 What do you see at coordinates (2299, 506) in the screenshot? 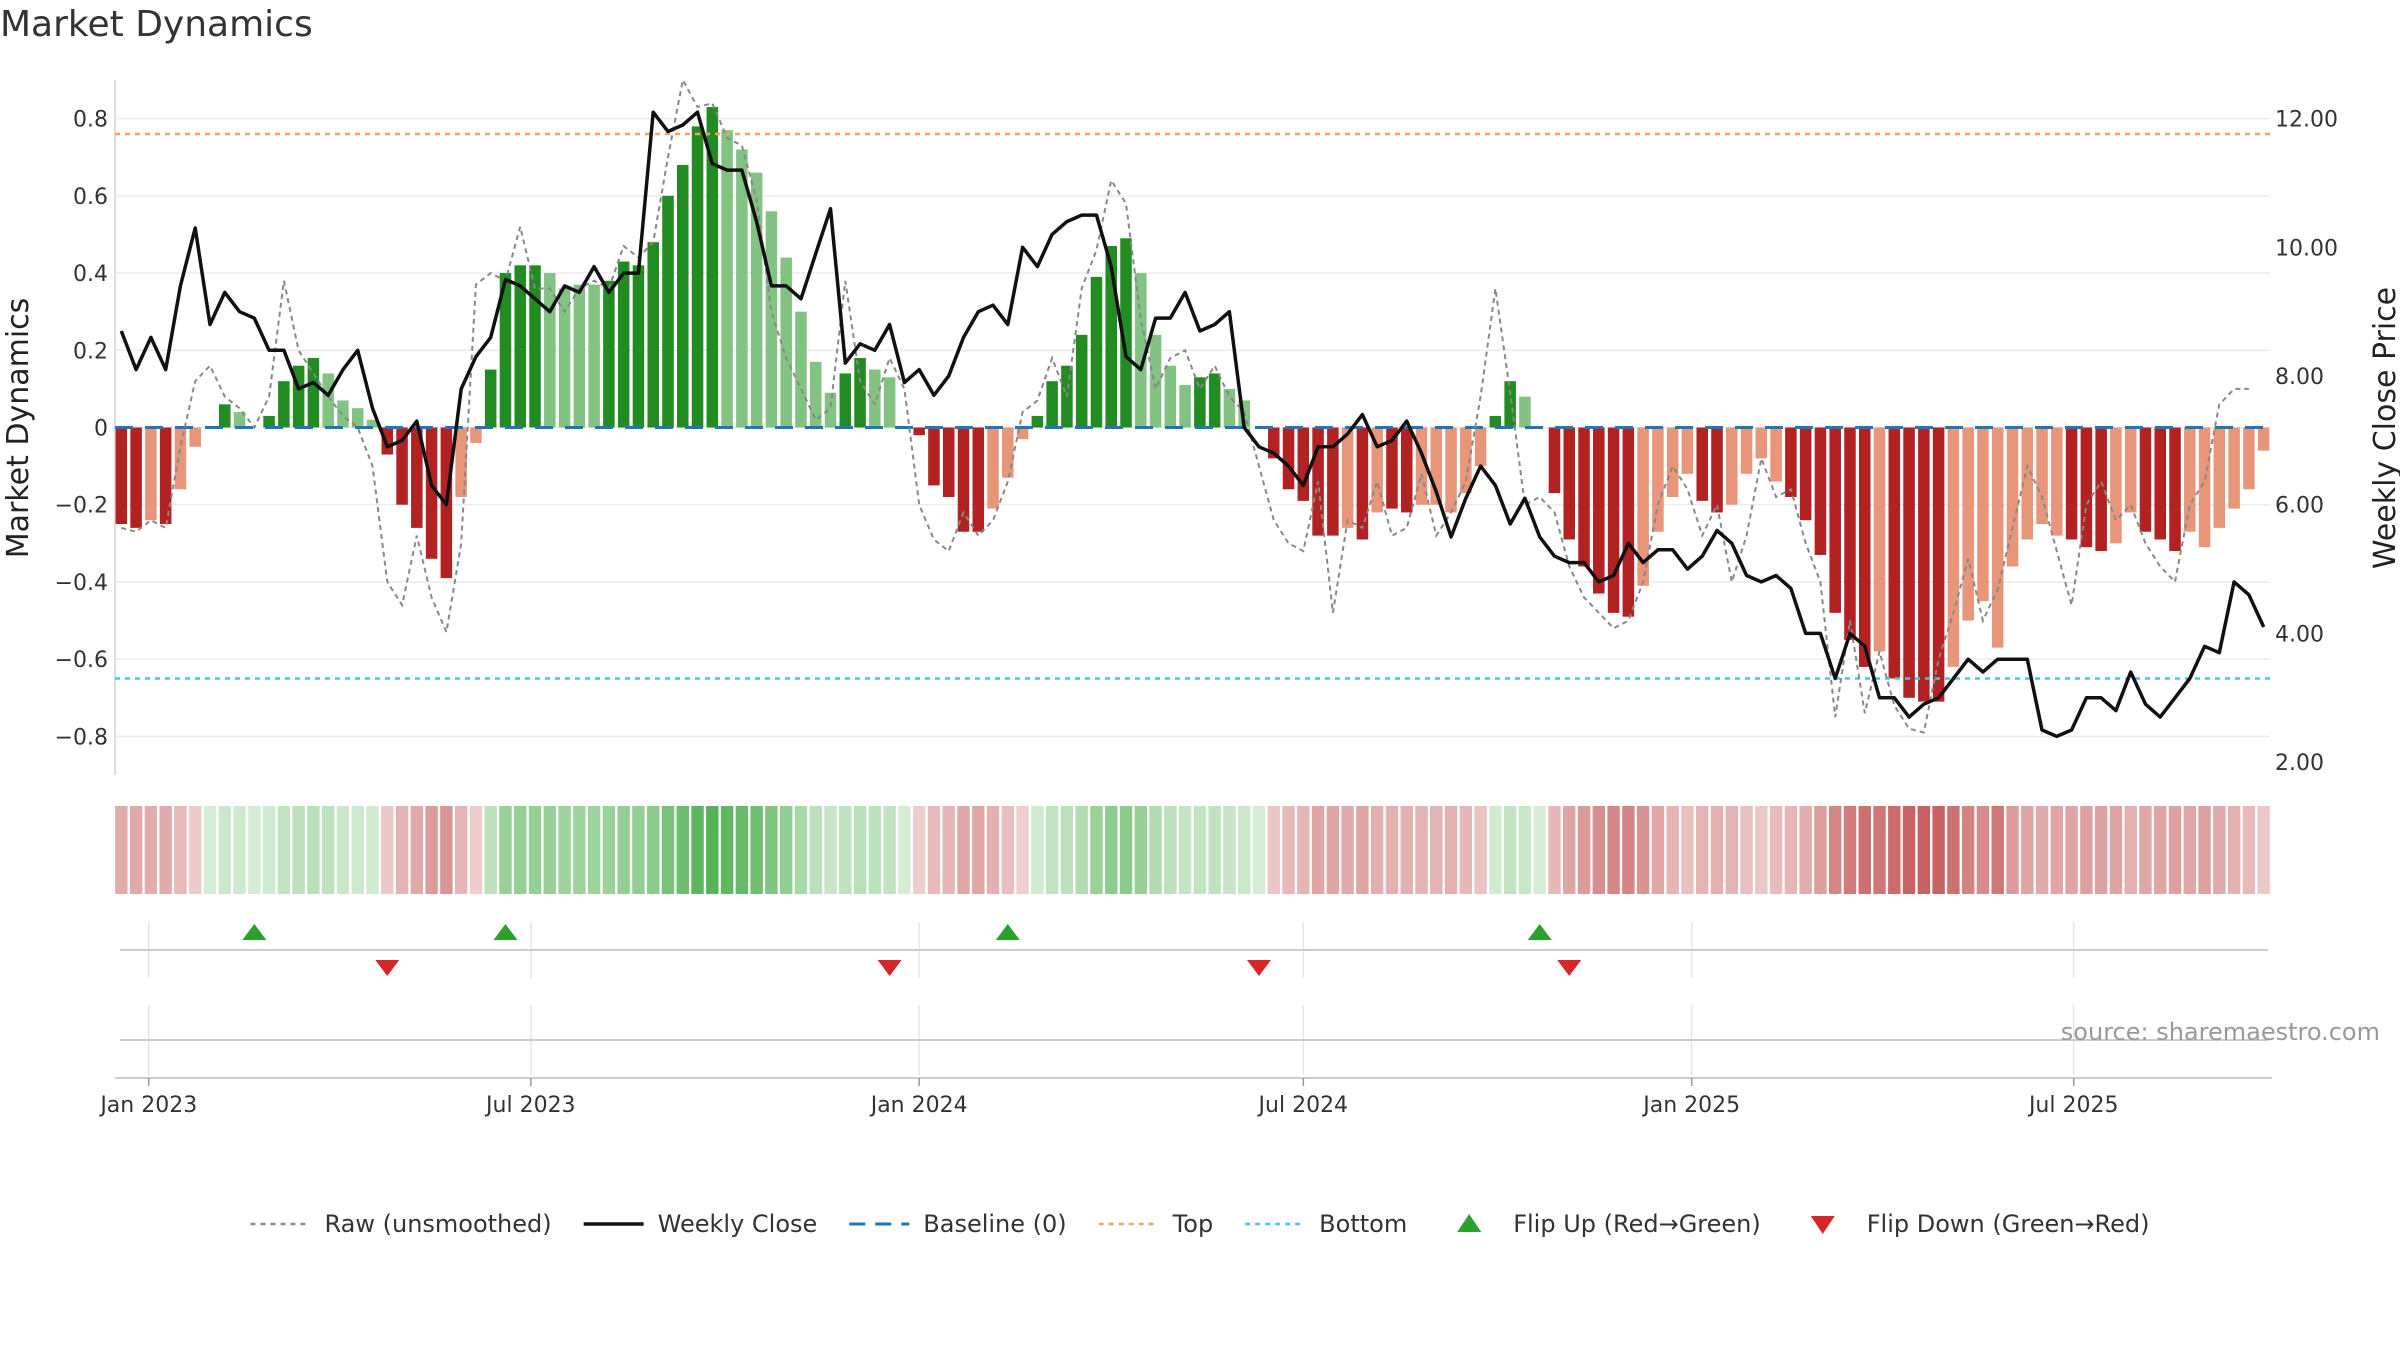
I see `y2-tick-label: 6.00` at bounding box center [2299, 506].